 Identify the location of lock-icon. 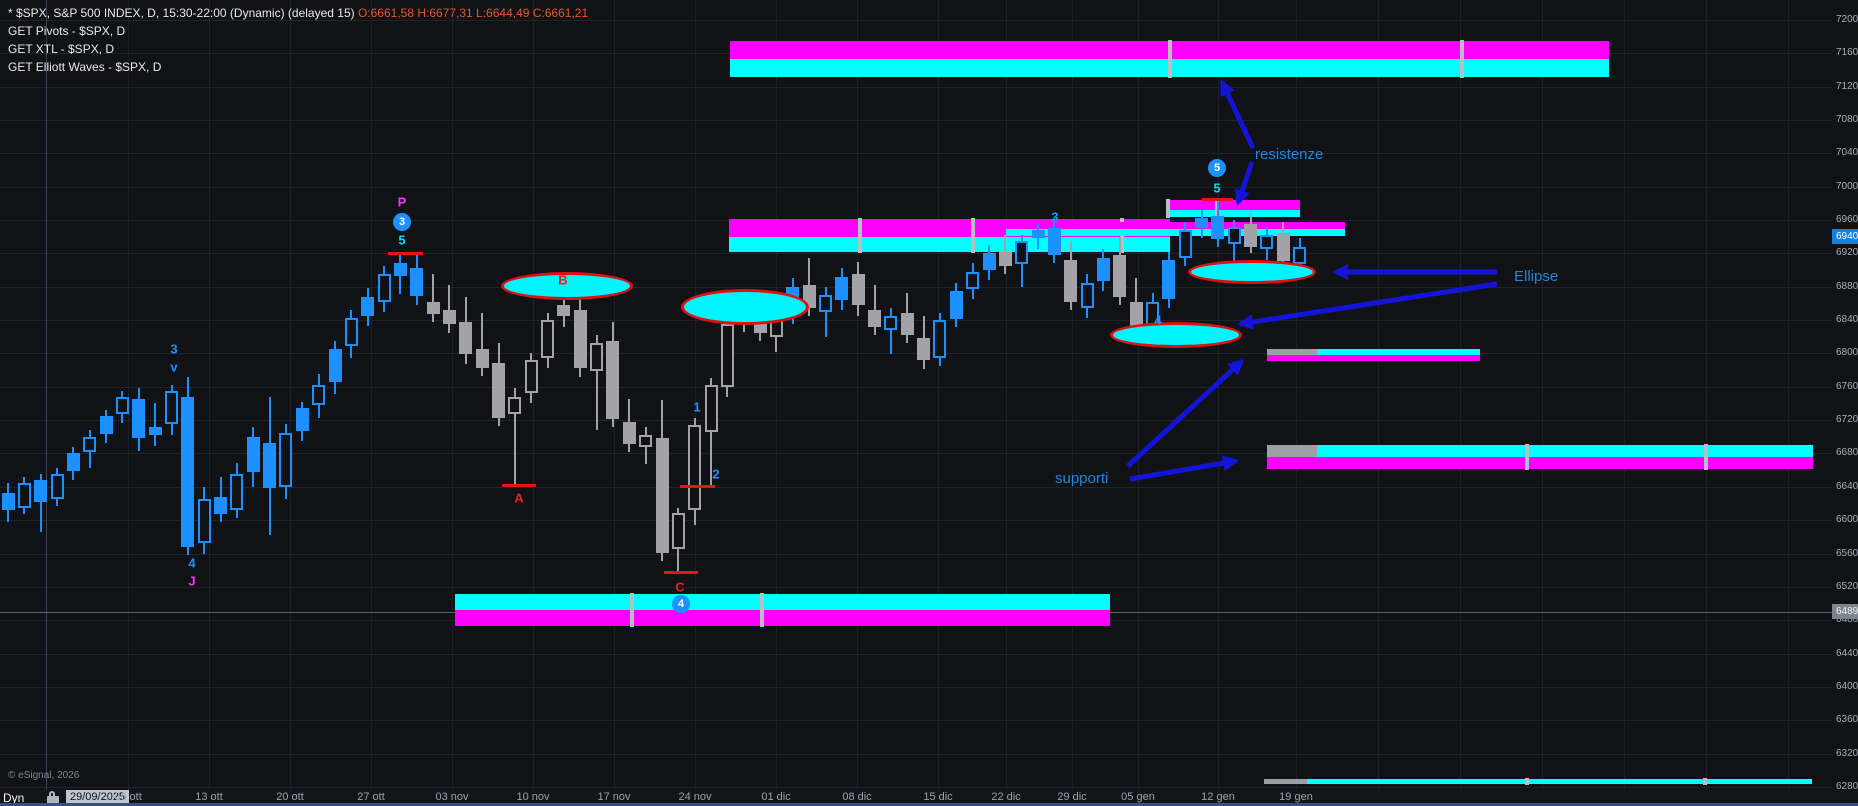
(53, 797).